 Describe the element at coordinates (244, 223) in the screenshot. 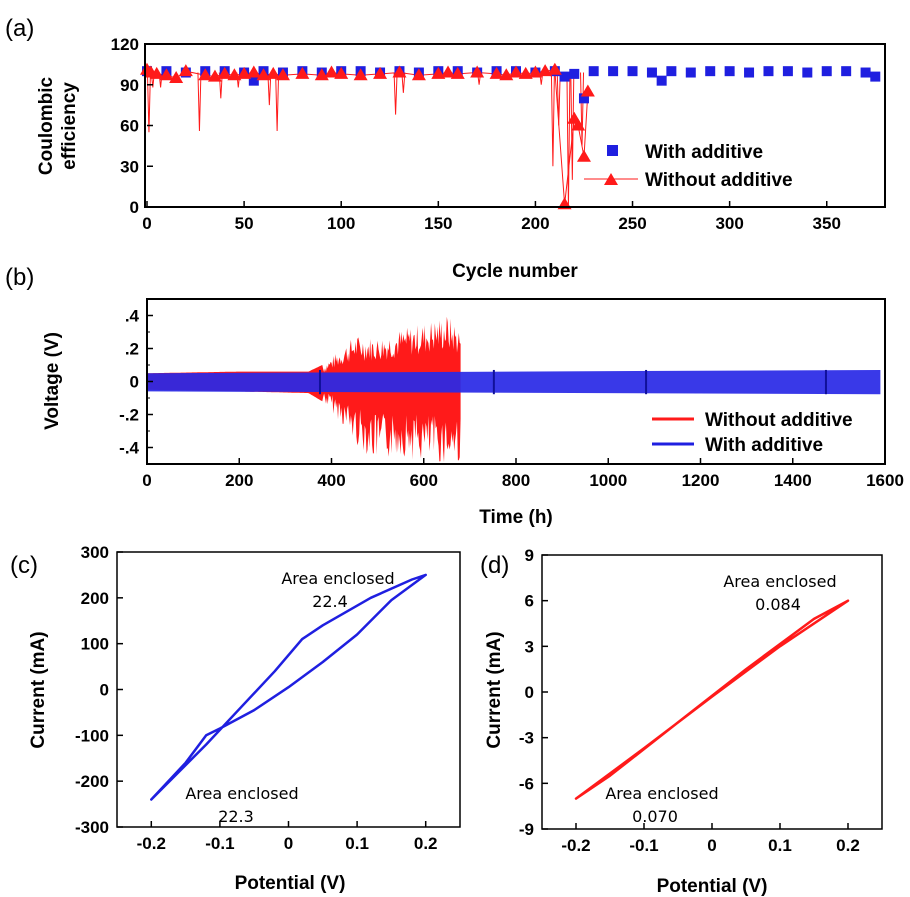

I see `a-x-tick-label: 50` at that location.